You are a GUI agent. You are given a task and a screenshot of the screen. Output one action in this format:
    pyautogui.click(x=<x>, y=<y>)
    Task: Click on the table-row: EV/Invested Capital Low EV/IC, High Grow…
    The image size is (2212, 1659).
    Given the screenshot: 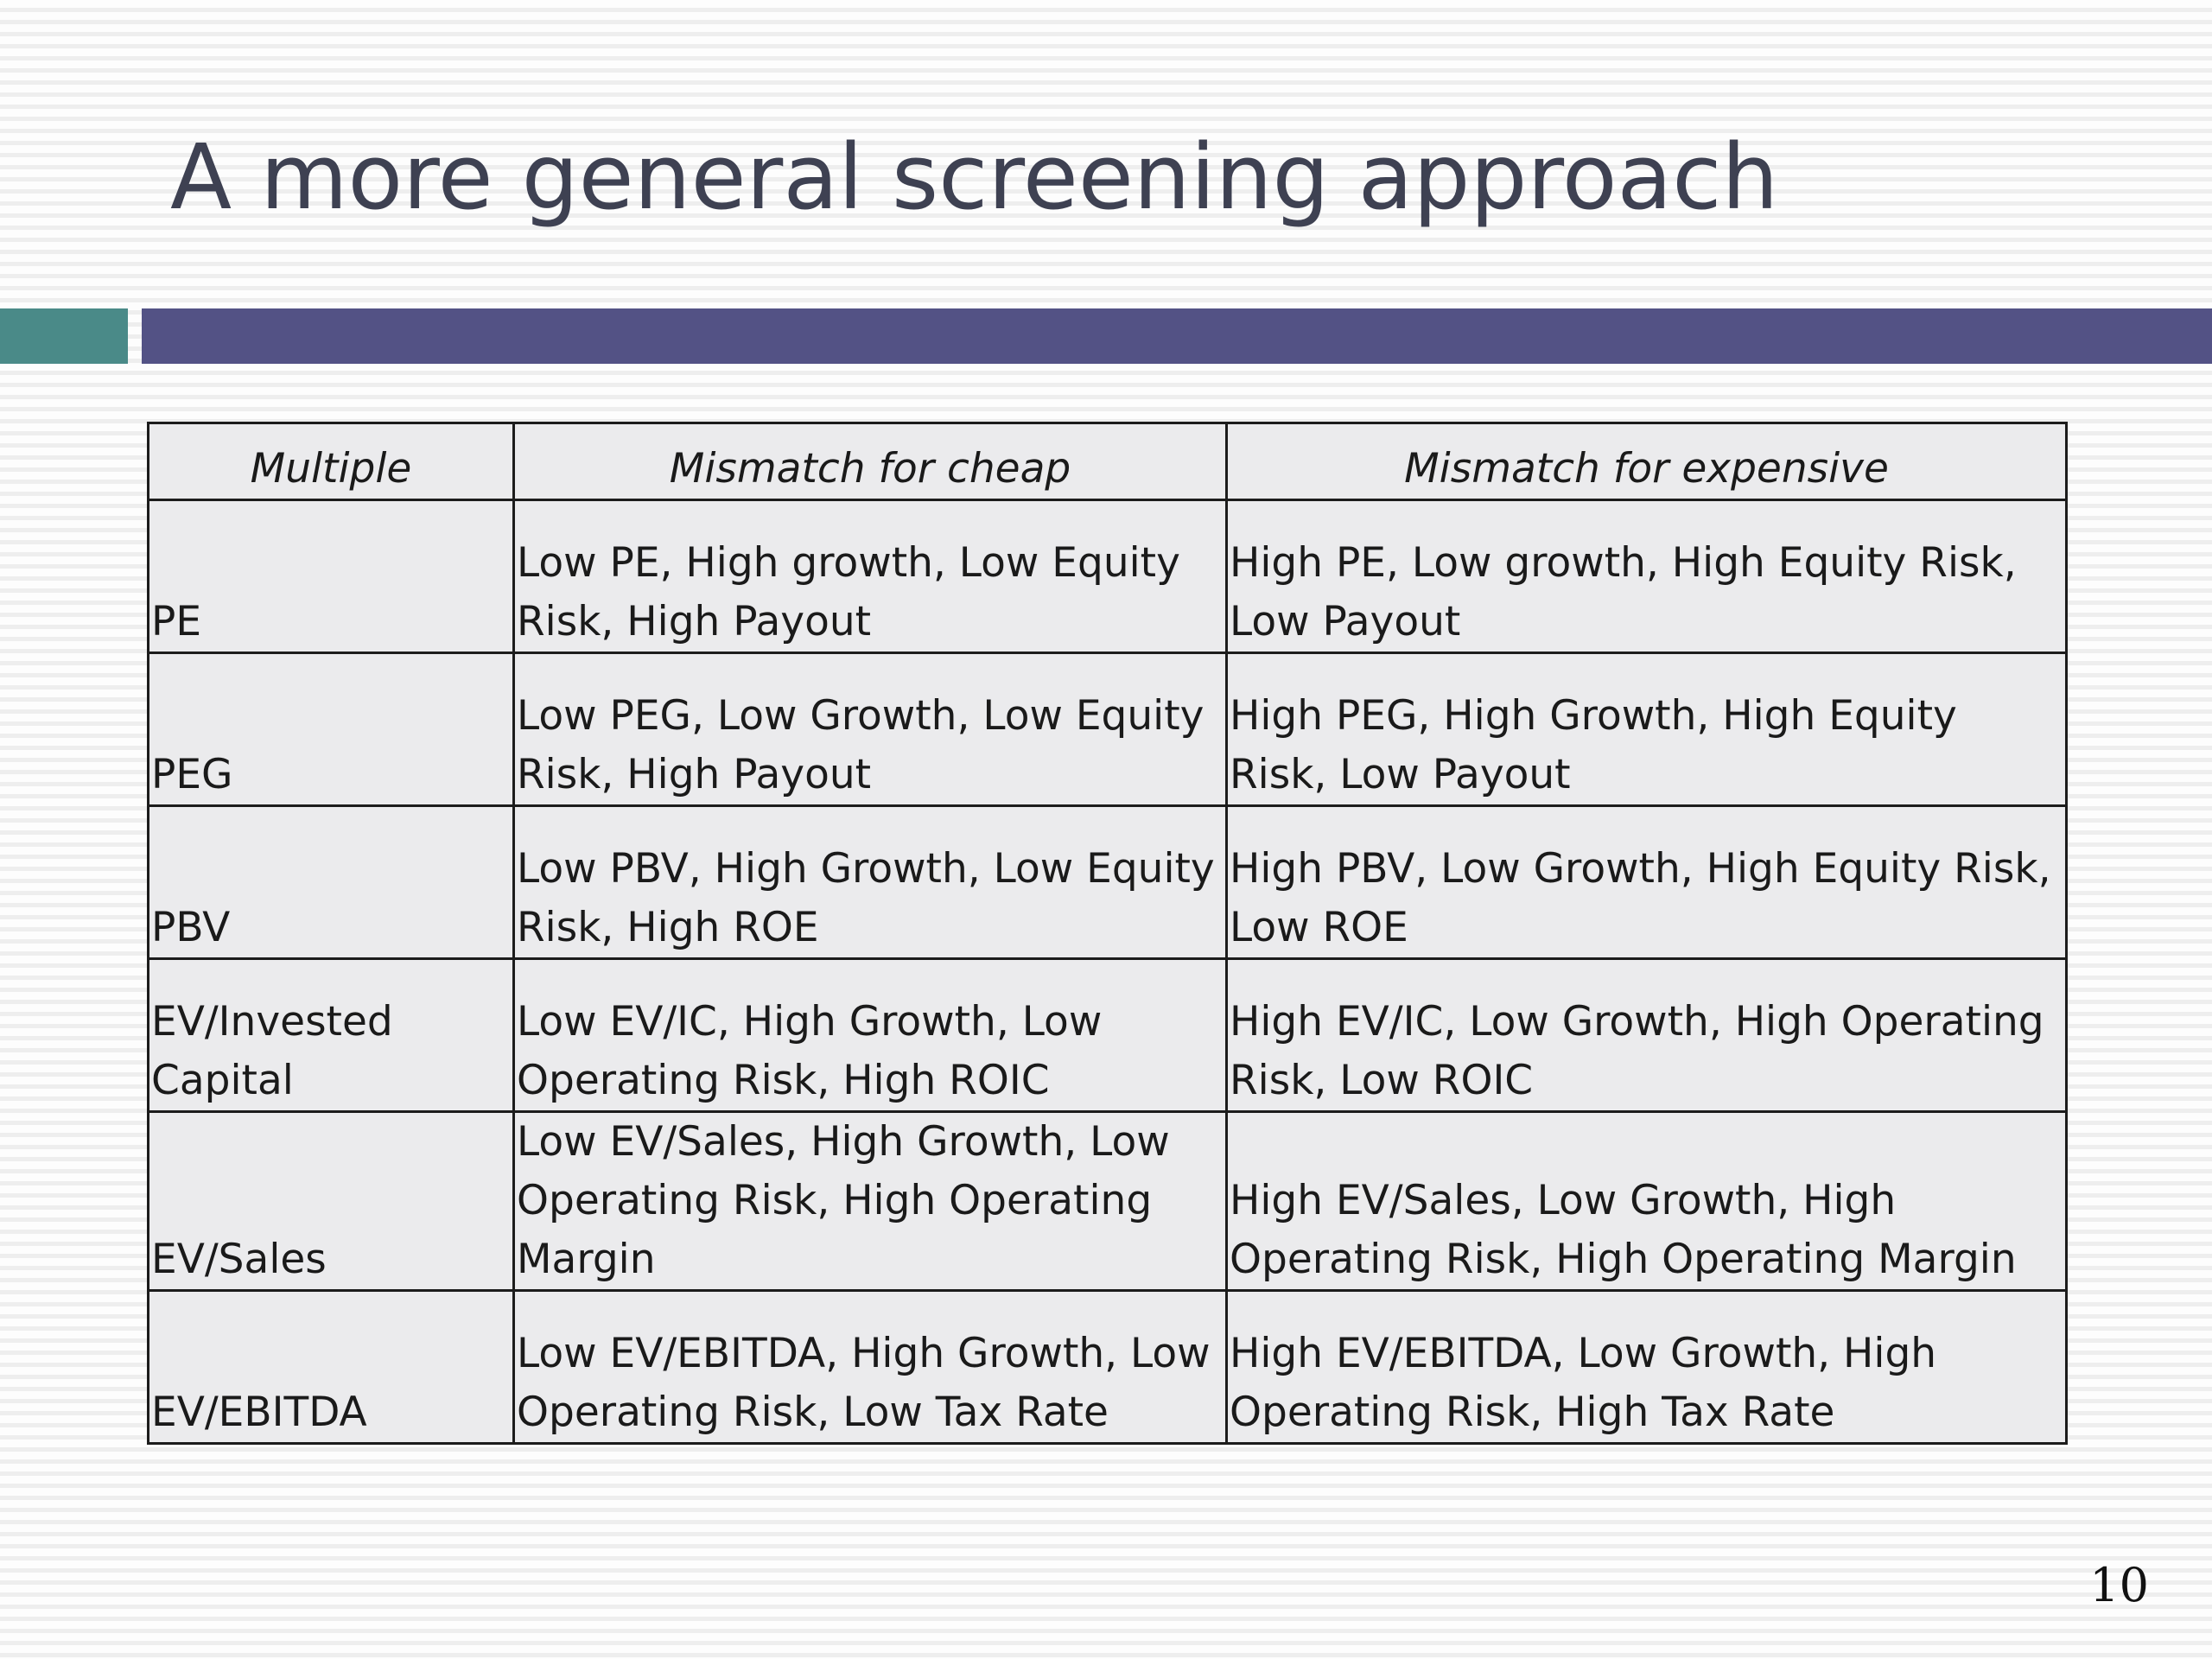 What is the action you would take?
    pyautogui.click(x=1107, y=1035)
    